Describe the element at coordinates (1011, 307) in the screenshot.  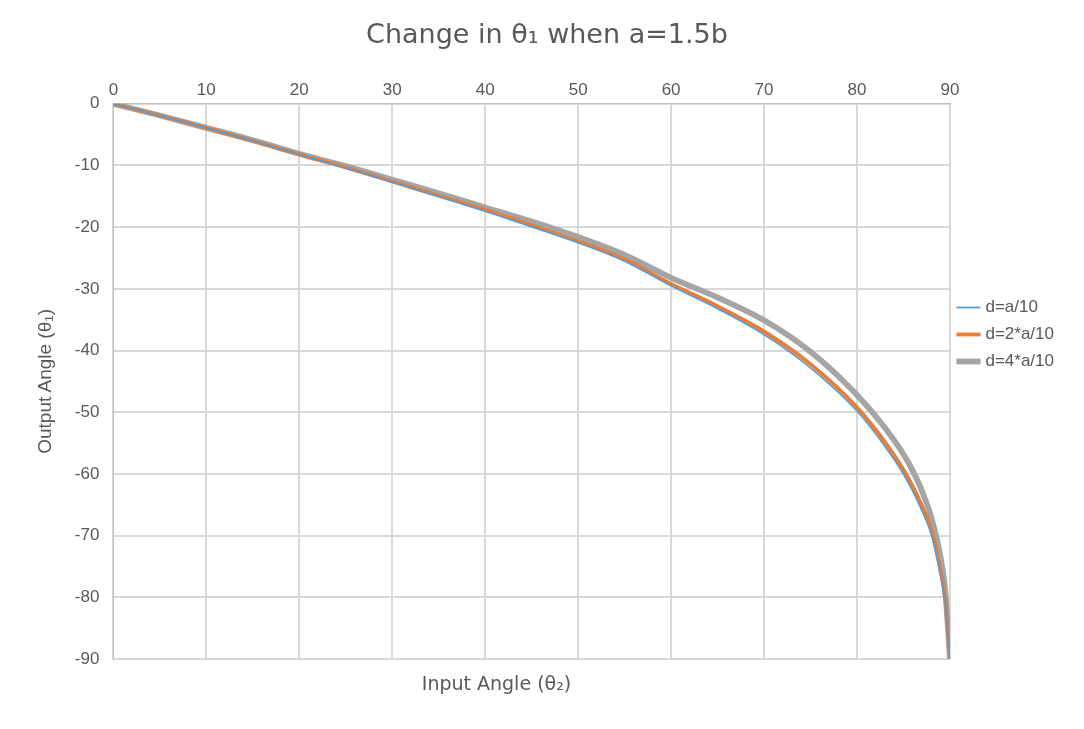
I see `legend-label: d=a/10` at that location.